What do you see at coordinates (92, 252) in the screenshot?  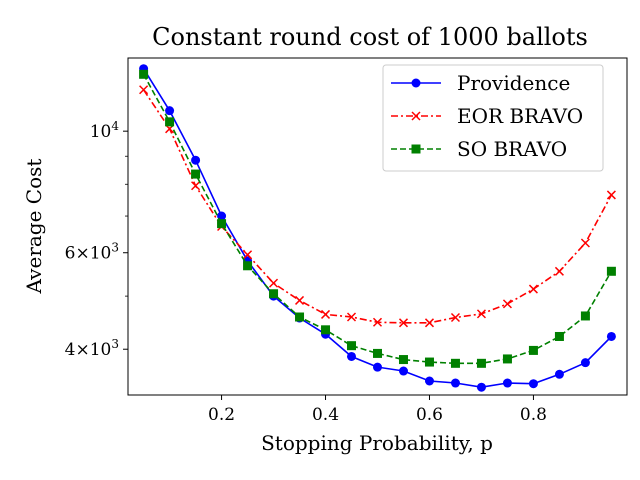 I see `y-tick-label: 6×10³` at bounding box center [92, 252].